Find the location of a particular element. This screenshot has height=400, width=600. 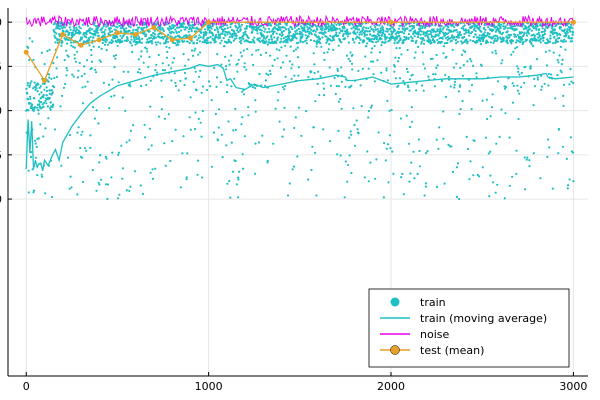

y-tick-label-0: .0 is located at coordinates (1, 22).